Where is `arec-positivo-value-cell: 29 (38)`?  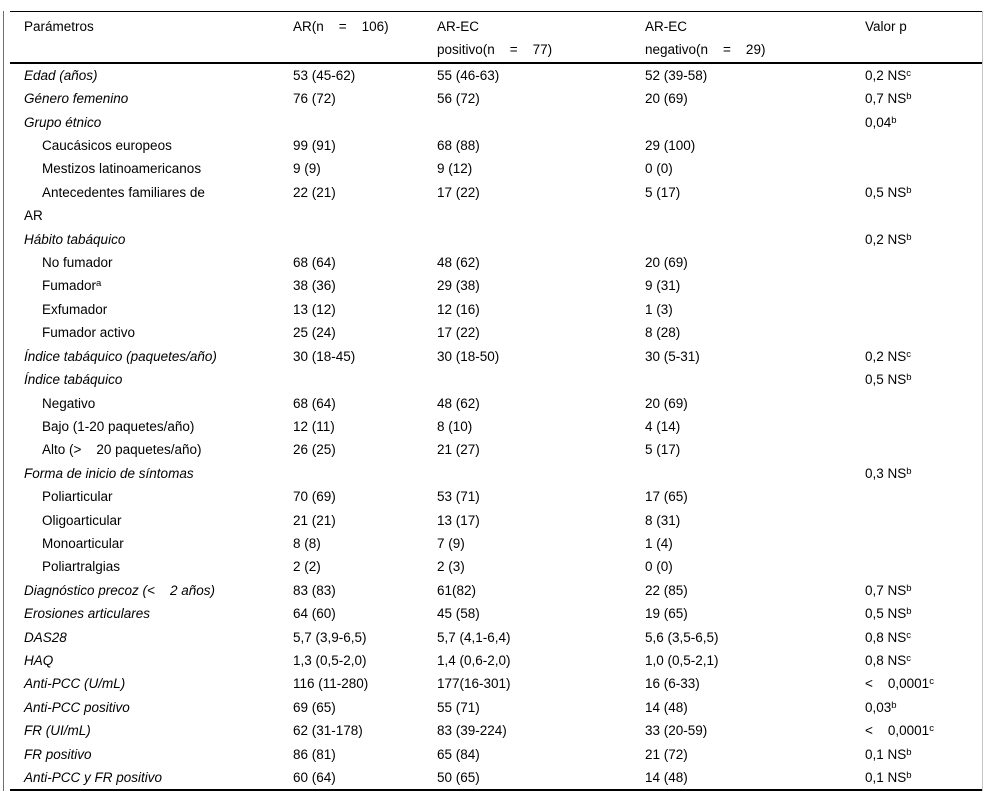
arec-positivo-value-cell: 29 (38) is located at coordinates (458, 286).